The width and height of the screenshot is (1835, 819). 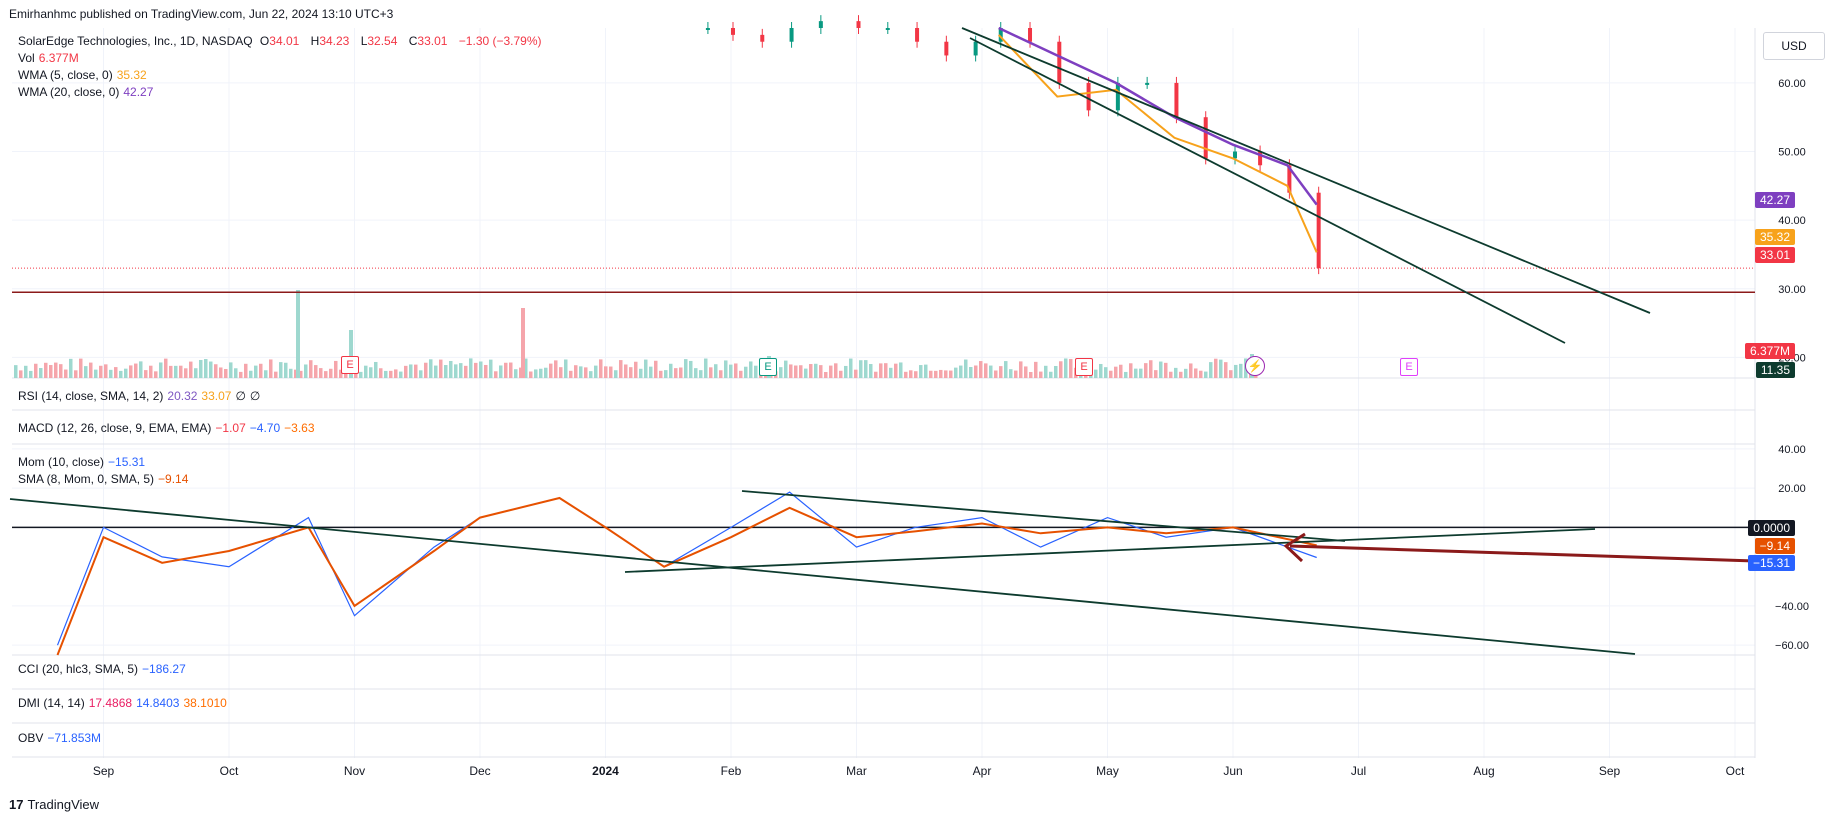 I want to click on time-tick-label: Jul, so click(x=1358, y=771).